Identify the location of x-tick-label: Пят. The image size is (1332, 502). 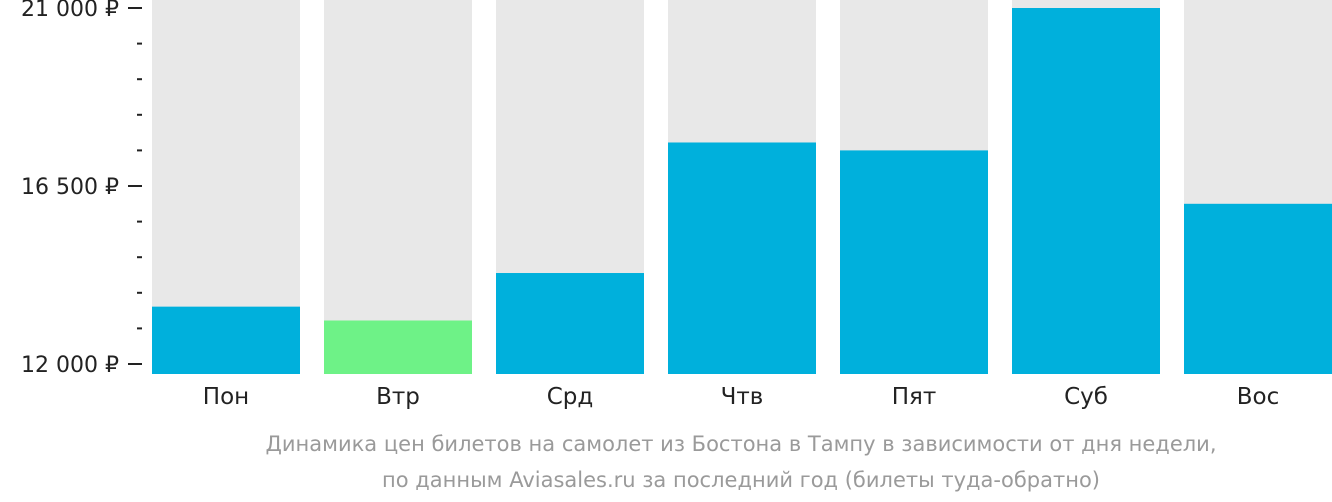
(914, 397).